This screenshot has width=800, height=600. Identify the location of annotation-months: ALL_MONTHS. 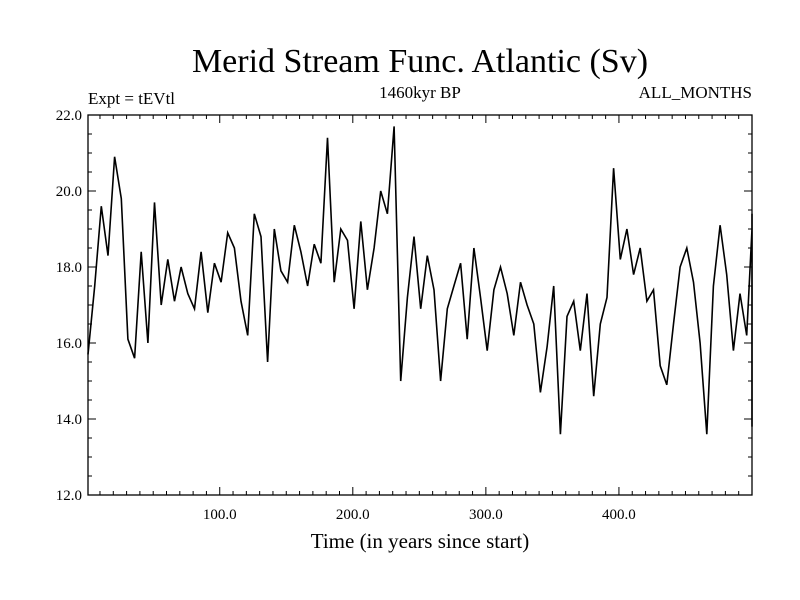
(695, 92).